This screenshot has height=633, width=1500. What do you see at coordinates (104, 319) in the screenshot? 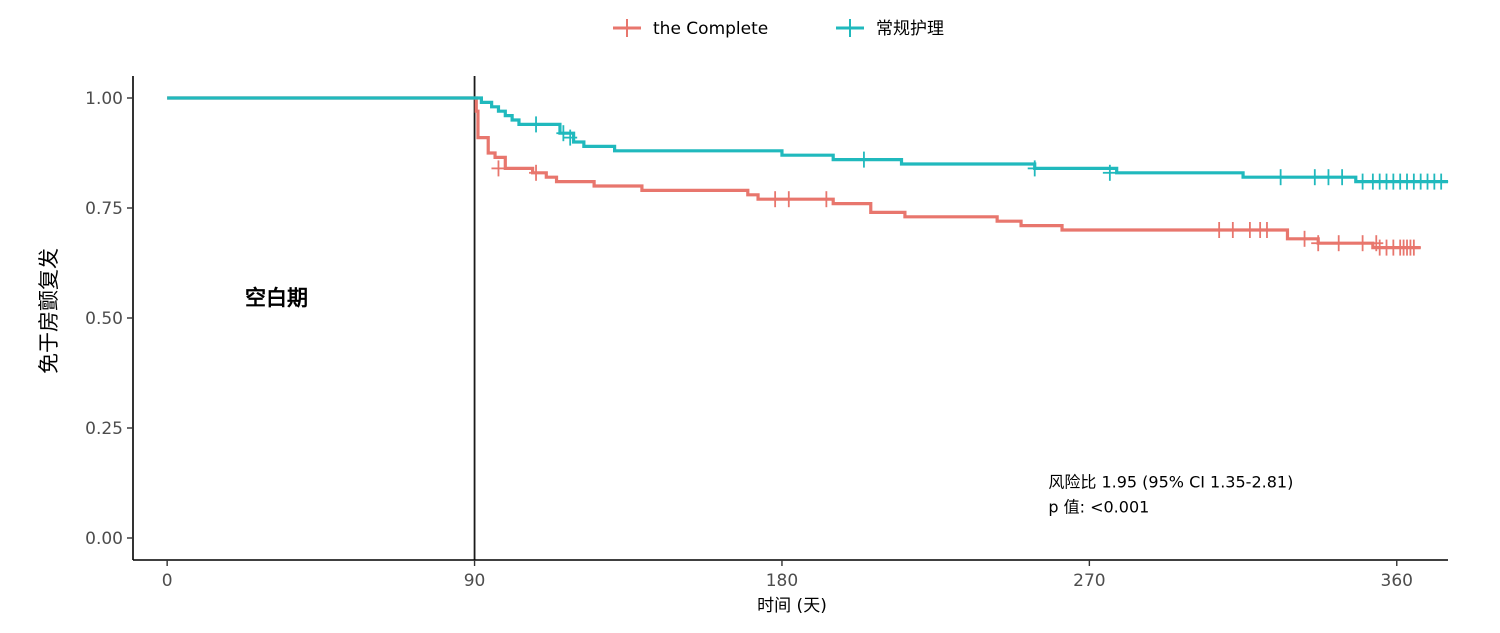
I see `y-tick-label: 0.50` at bounding box center [104, 319].